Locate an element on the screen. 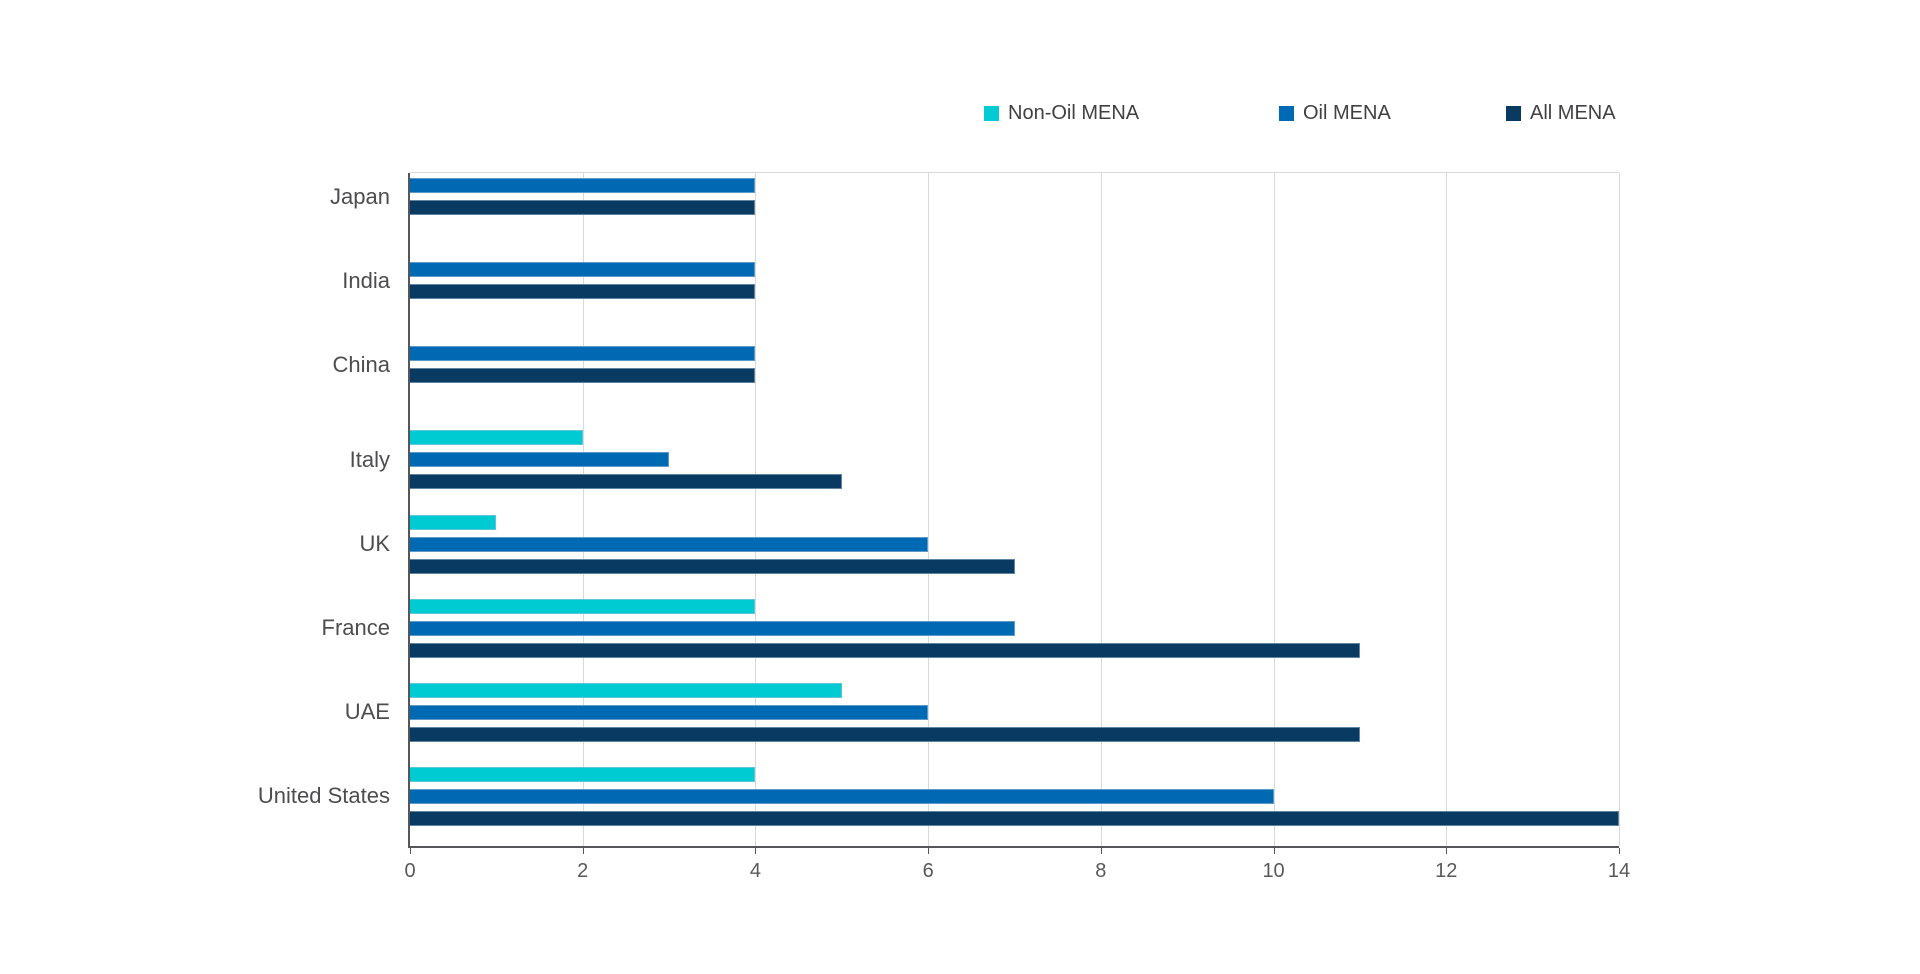  bar-non-oil-mena-united-states is located at coordinates (583, 774).